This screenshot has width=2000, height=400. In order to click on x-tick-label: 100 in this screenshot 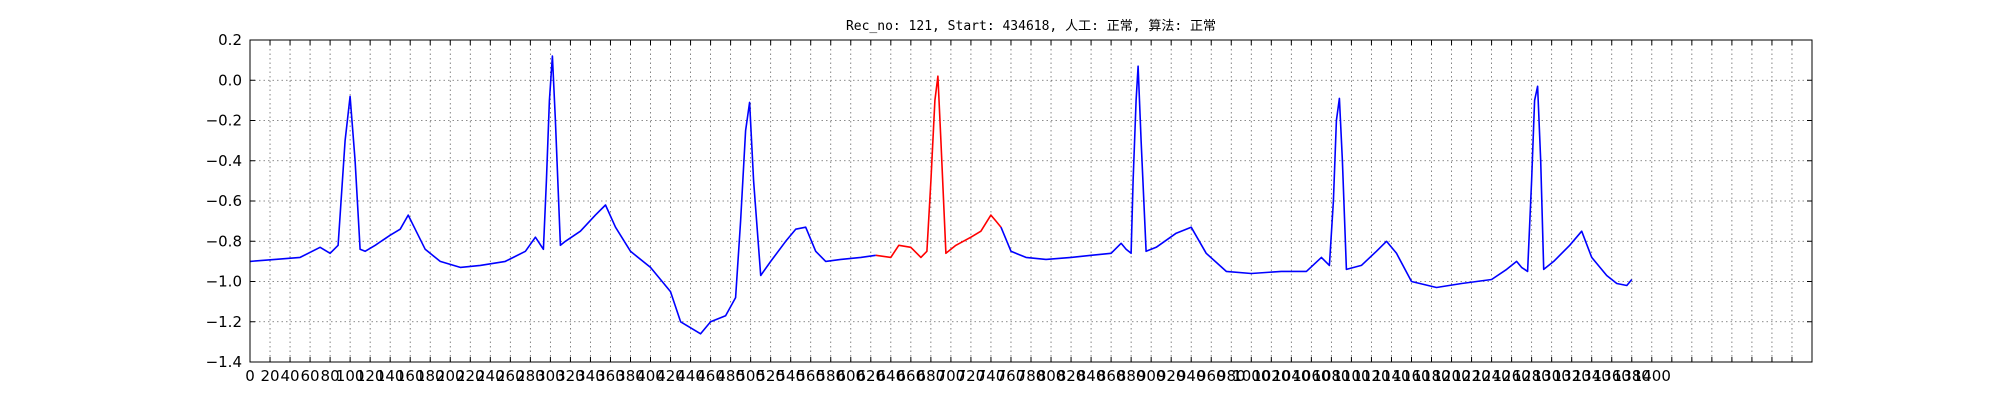, I will do `click(350, 376)`.